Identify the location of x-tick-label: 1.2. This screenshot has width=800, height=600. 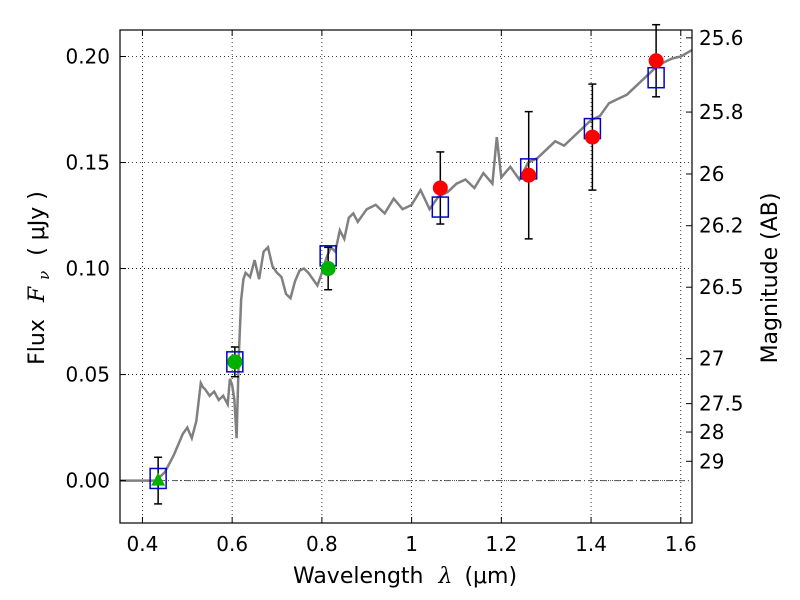
(501, 544).